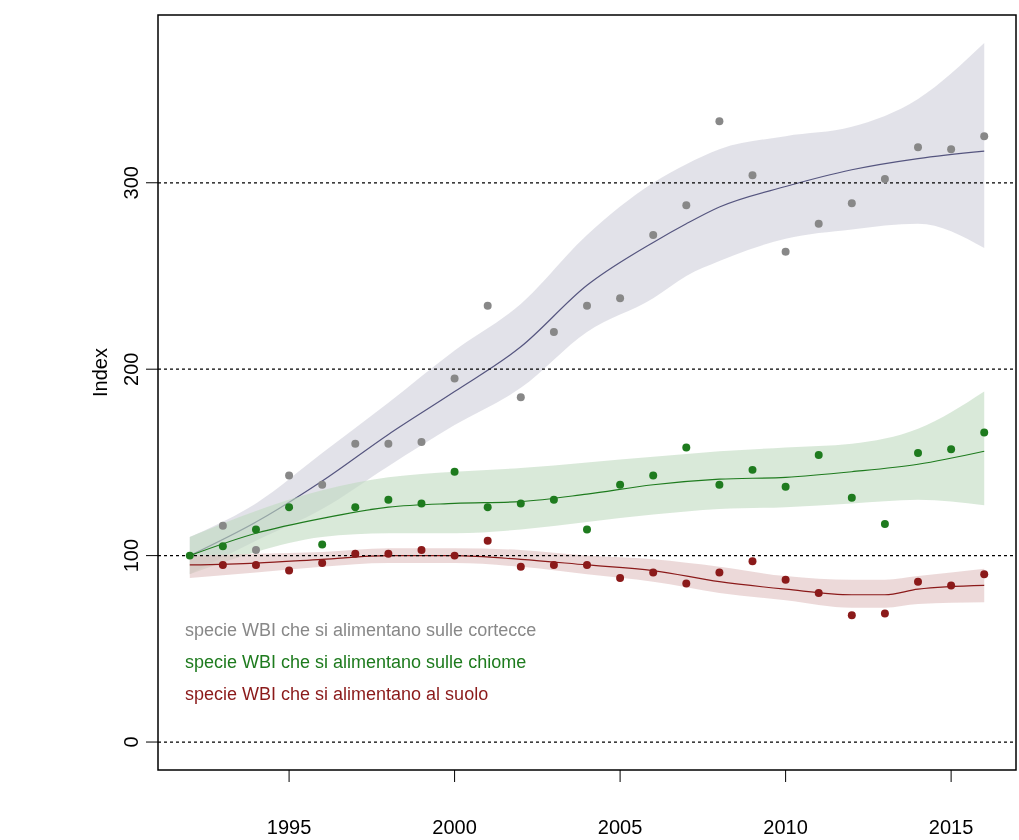 The height and width of the screenshot is (840, 1019). I want to click on x-tick-label: 2015, so click(951, 827).